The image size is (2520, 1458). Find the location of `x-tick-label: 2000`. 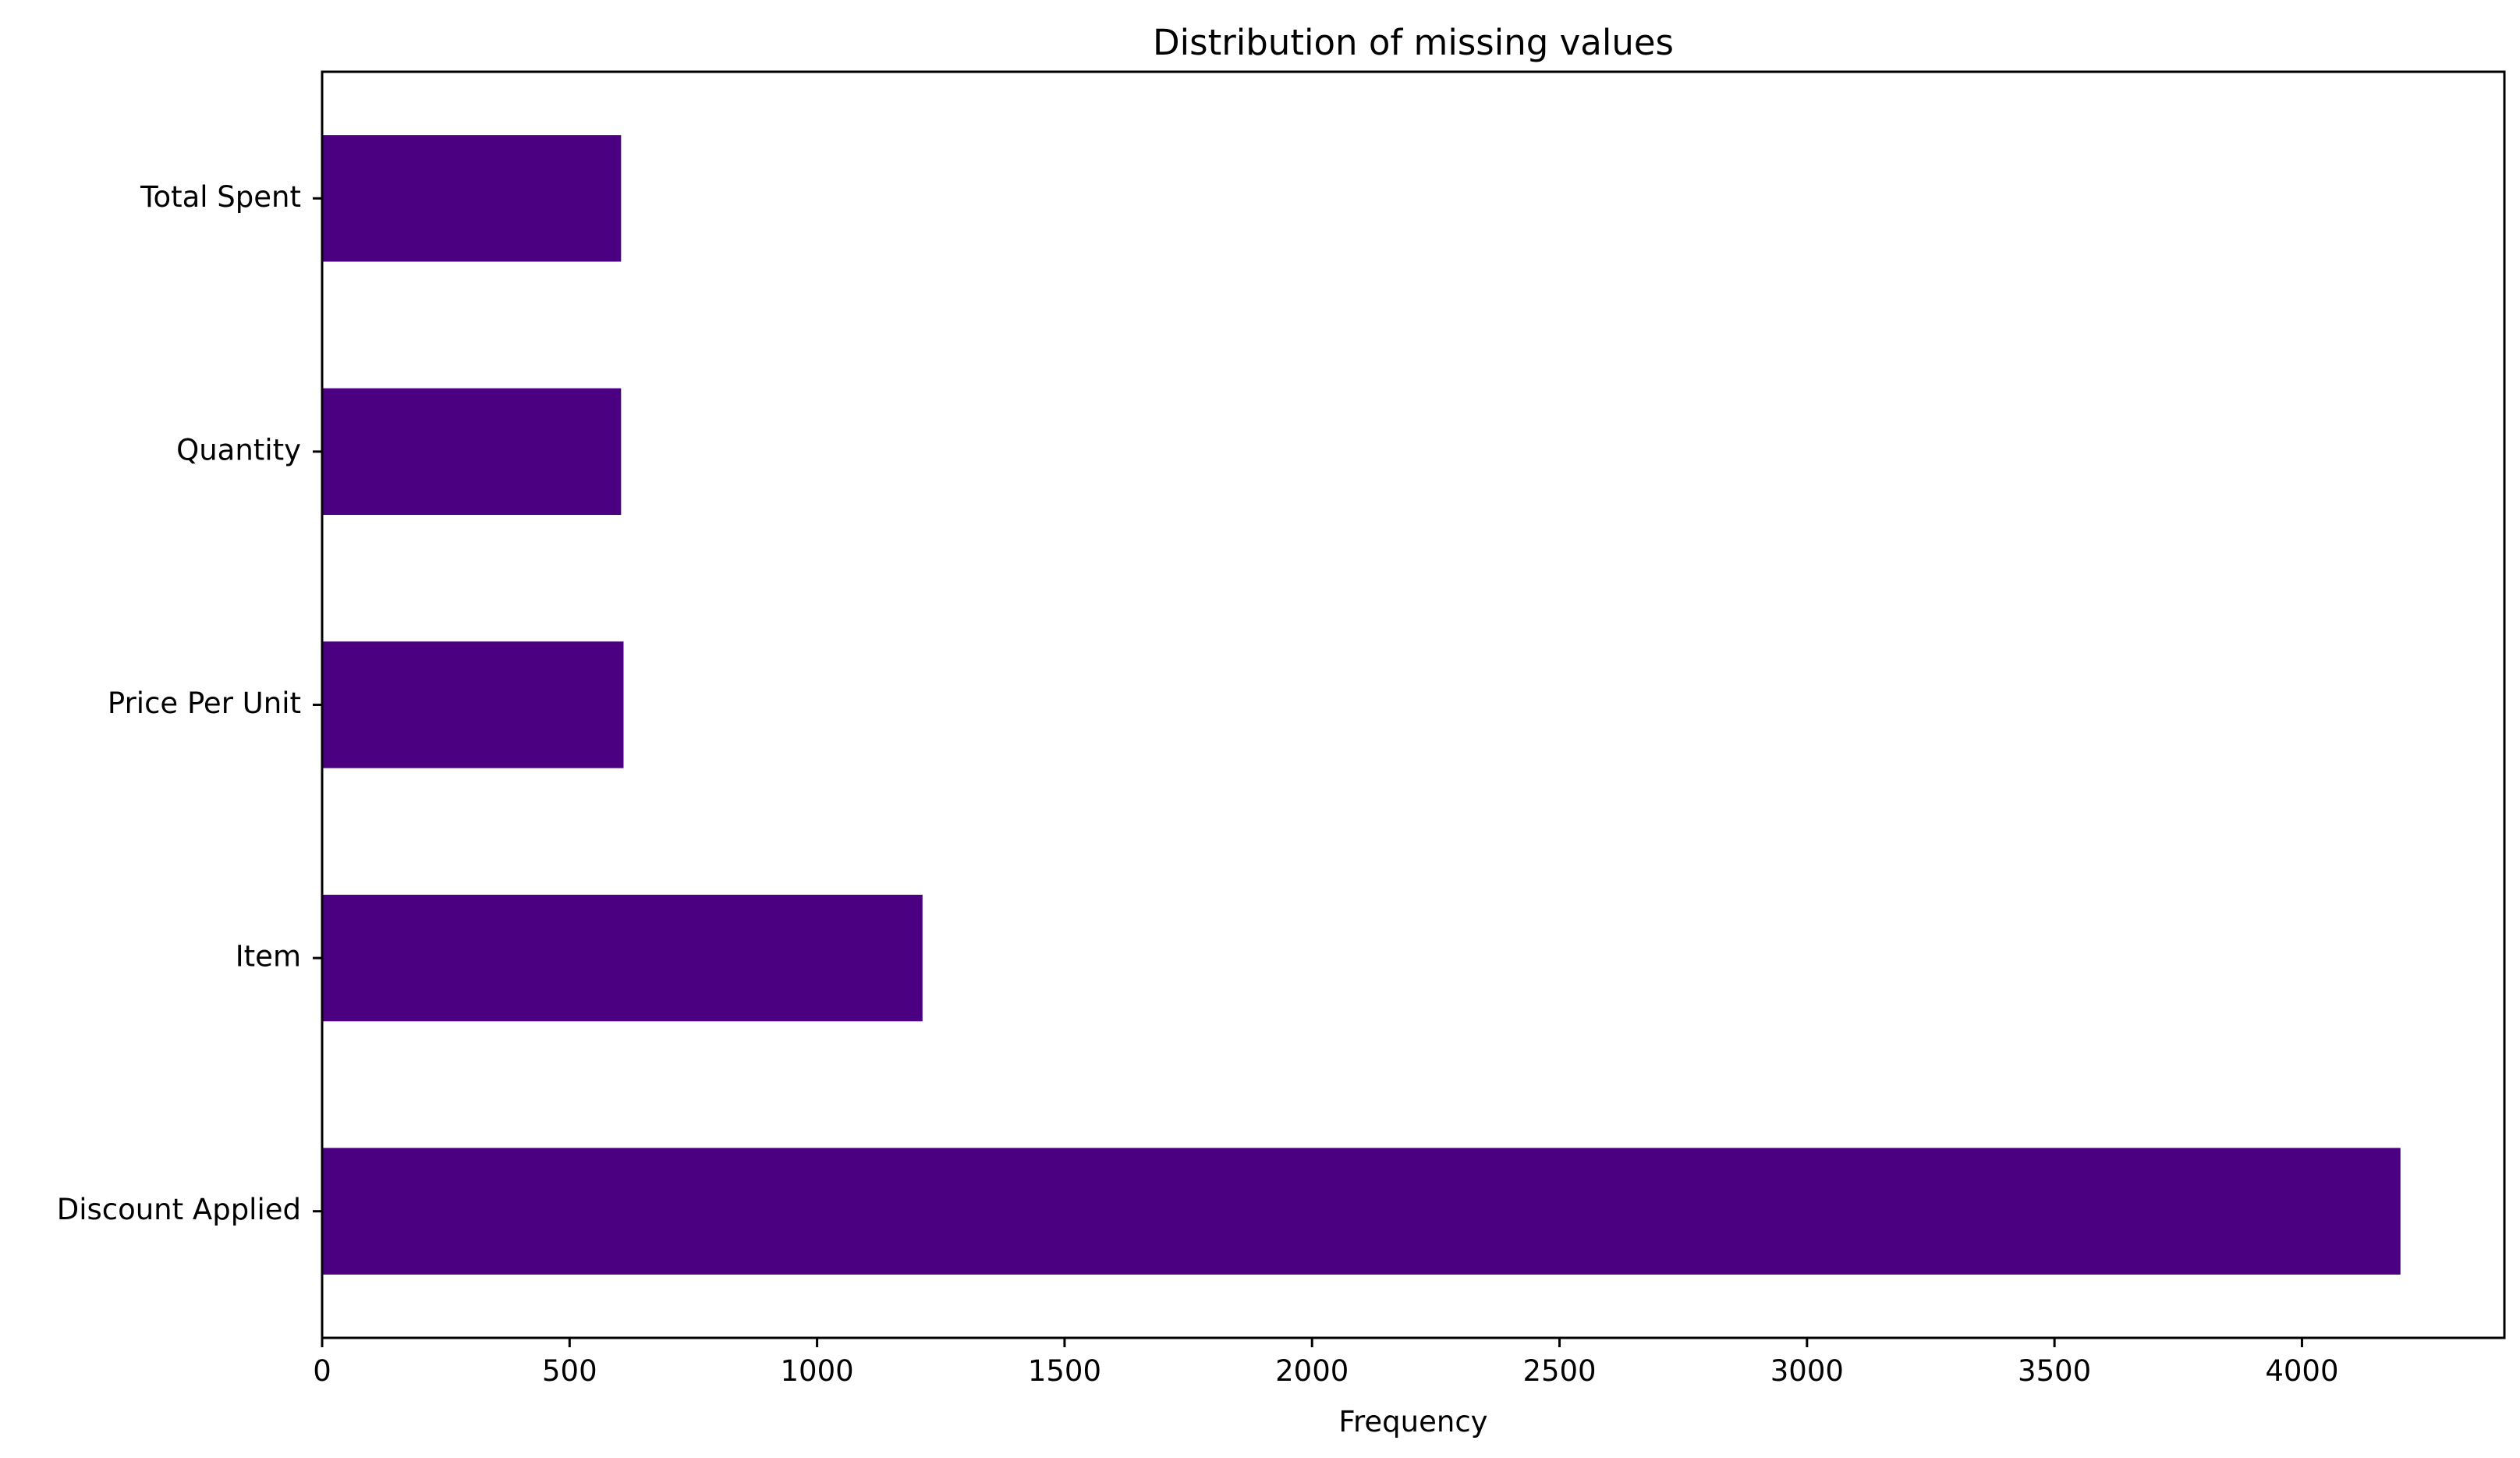

x-tick-label: 2000 is located at coordinates (1312, 1371).